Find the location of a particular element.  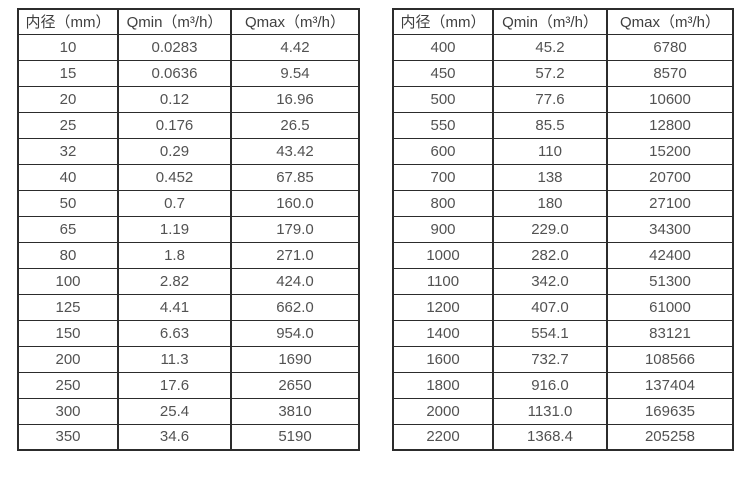

table-cell: 137404 is located at coordinates (670, 385).